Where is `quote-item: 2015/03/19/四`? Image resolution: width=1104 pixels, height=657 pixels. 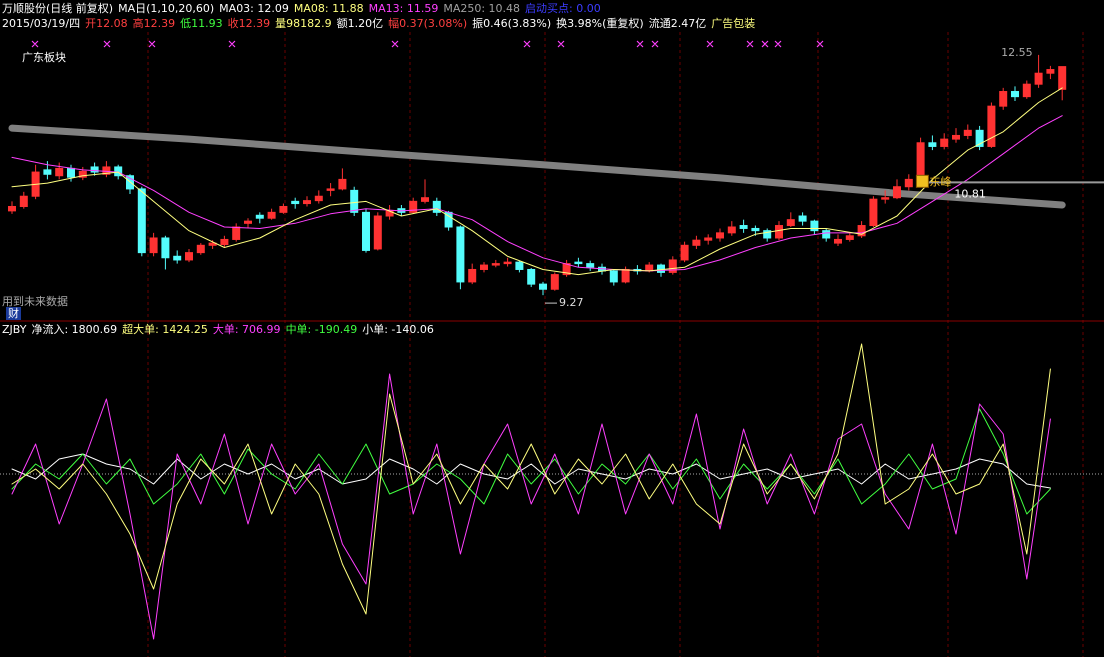
quote-item: 2015/03/19/四 is located at coordinates (41, 23).